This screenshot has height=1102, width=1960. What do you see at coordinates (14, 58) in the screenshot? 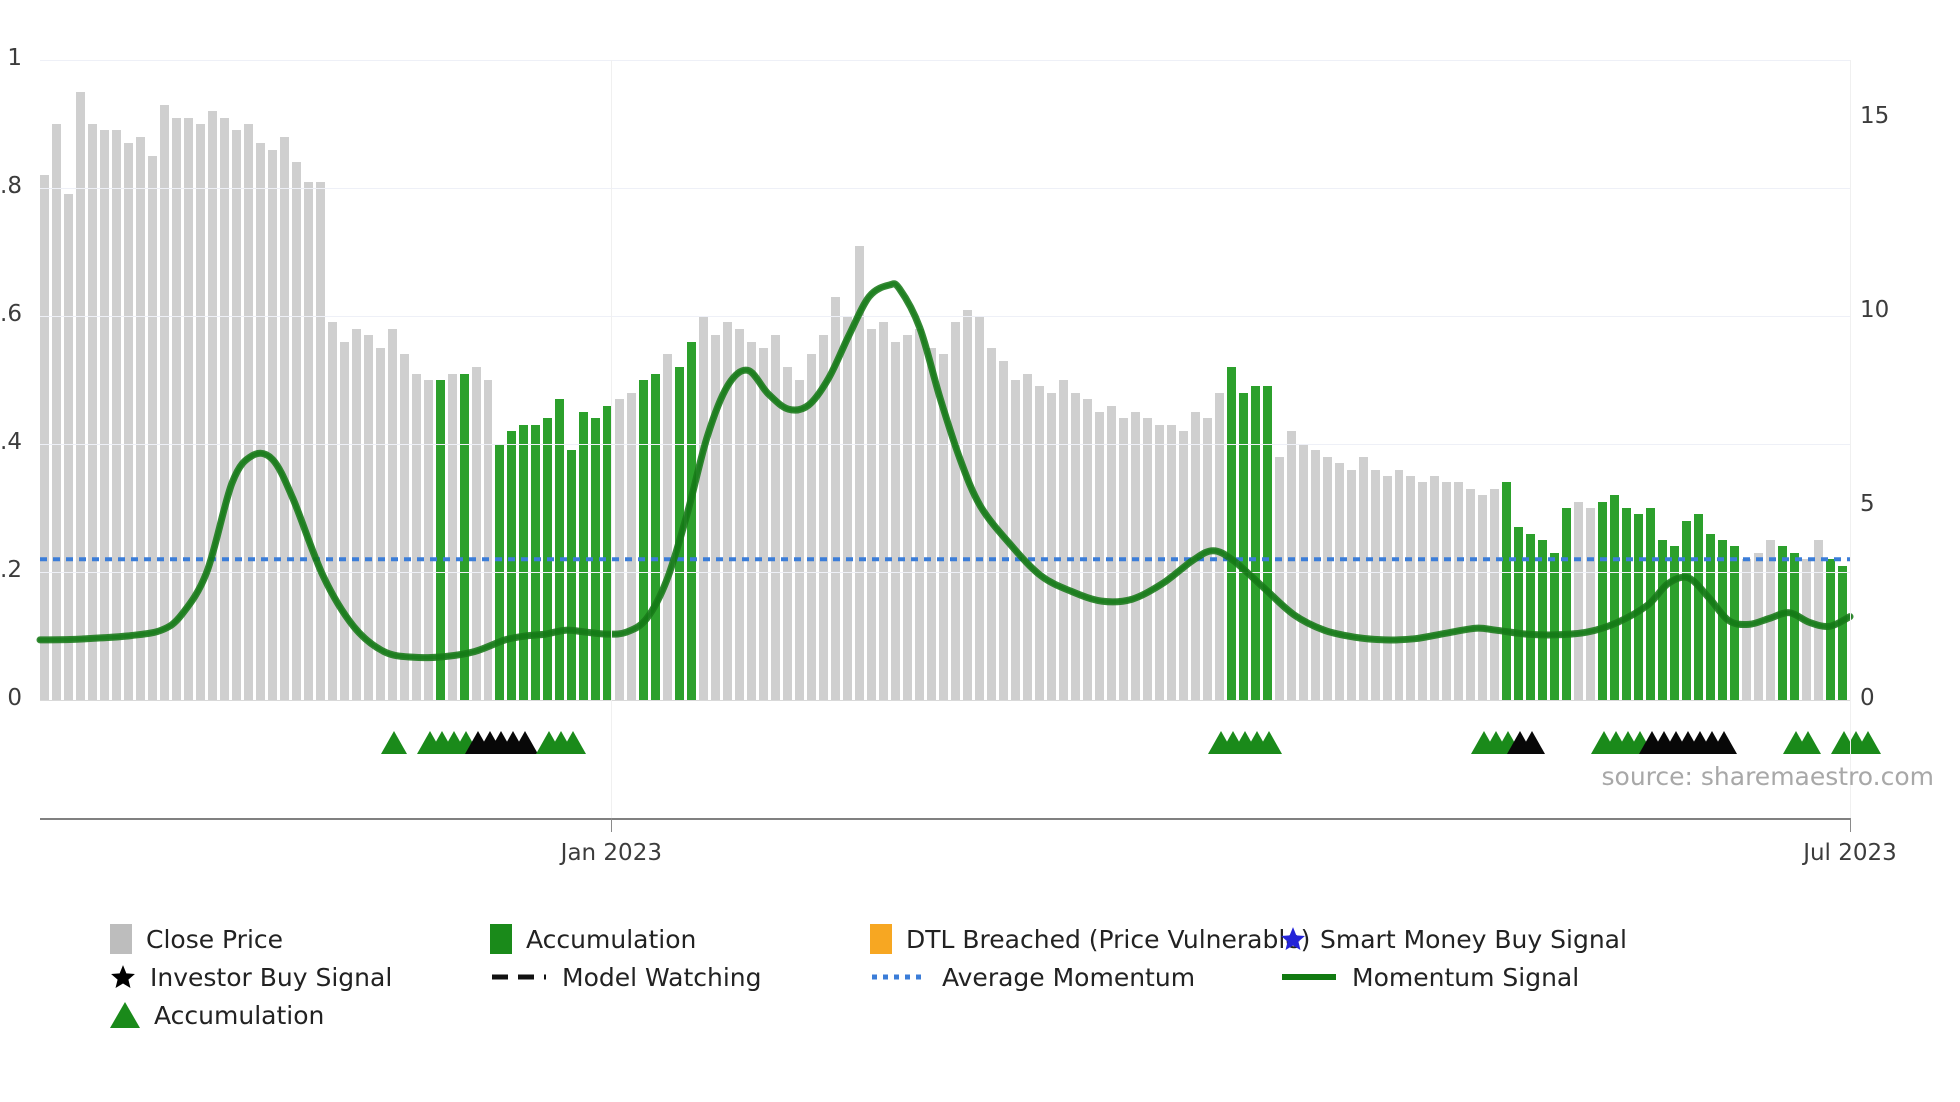
I see `left-axis-tick-label: 1` at bounding box center [14, 58].